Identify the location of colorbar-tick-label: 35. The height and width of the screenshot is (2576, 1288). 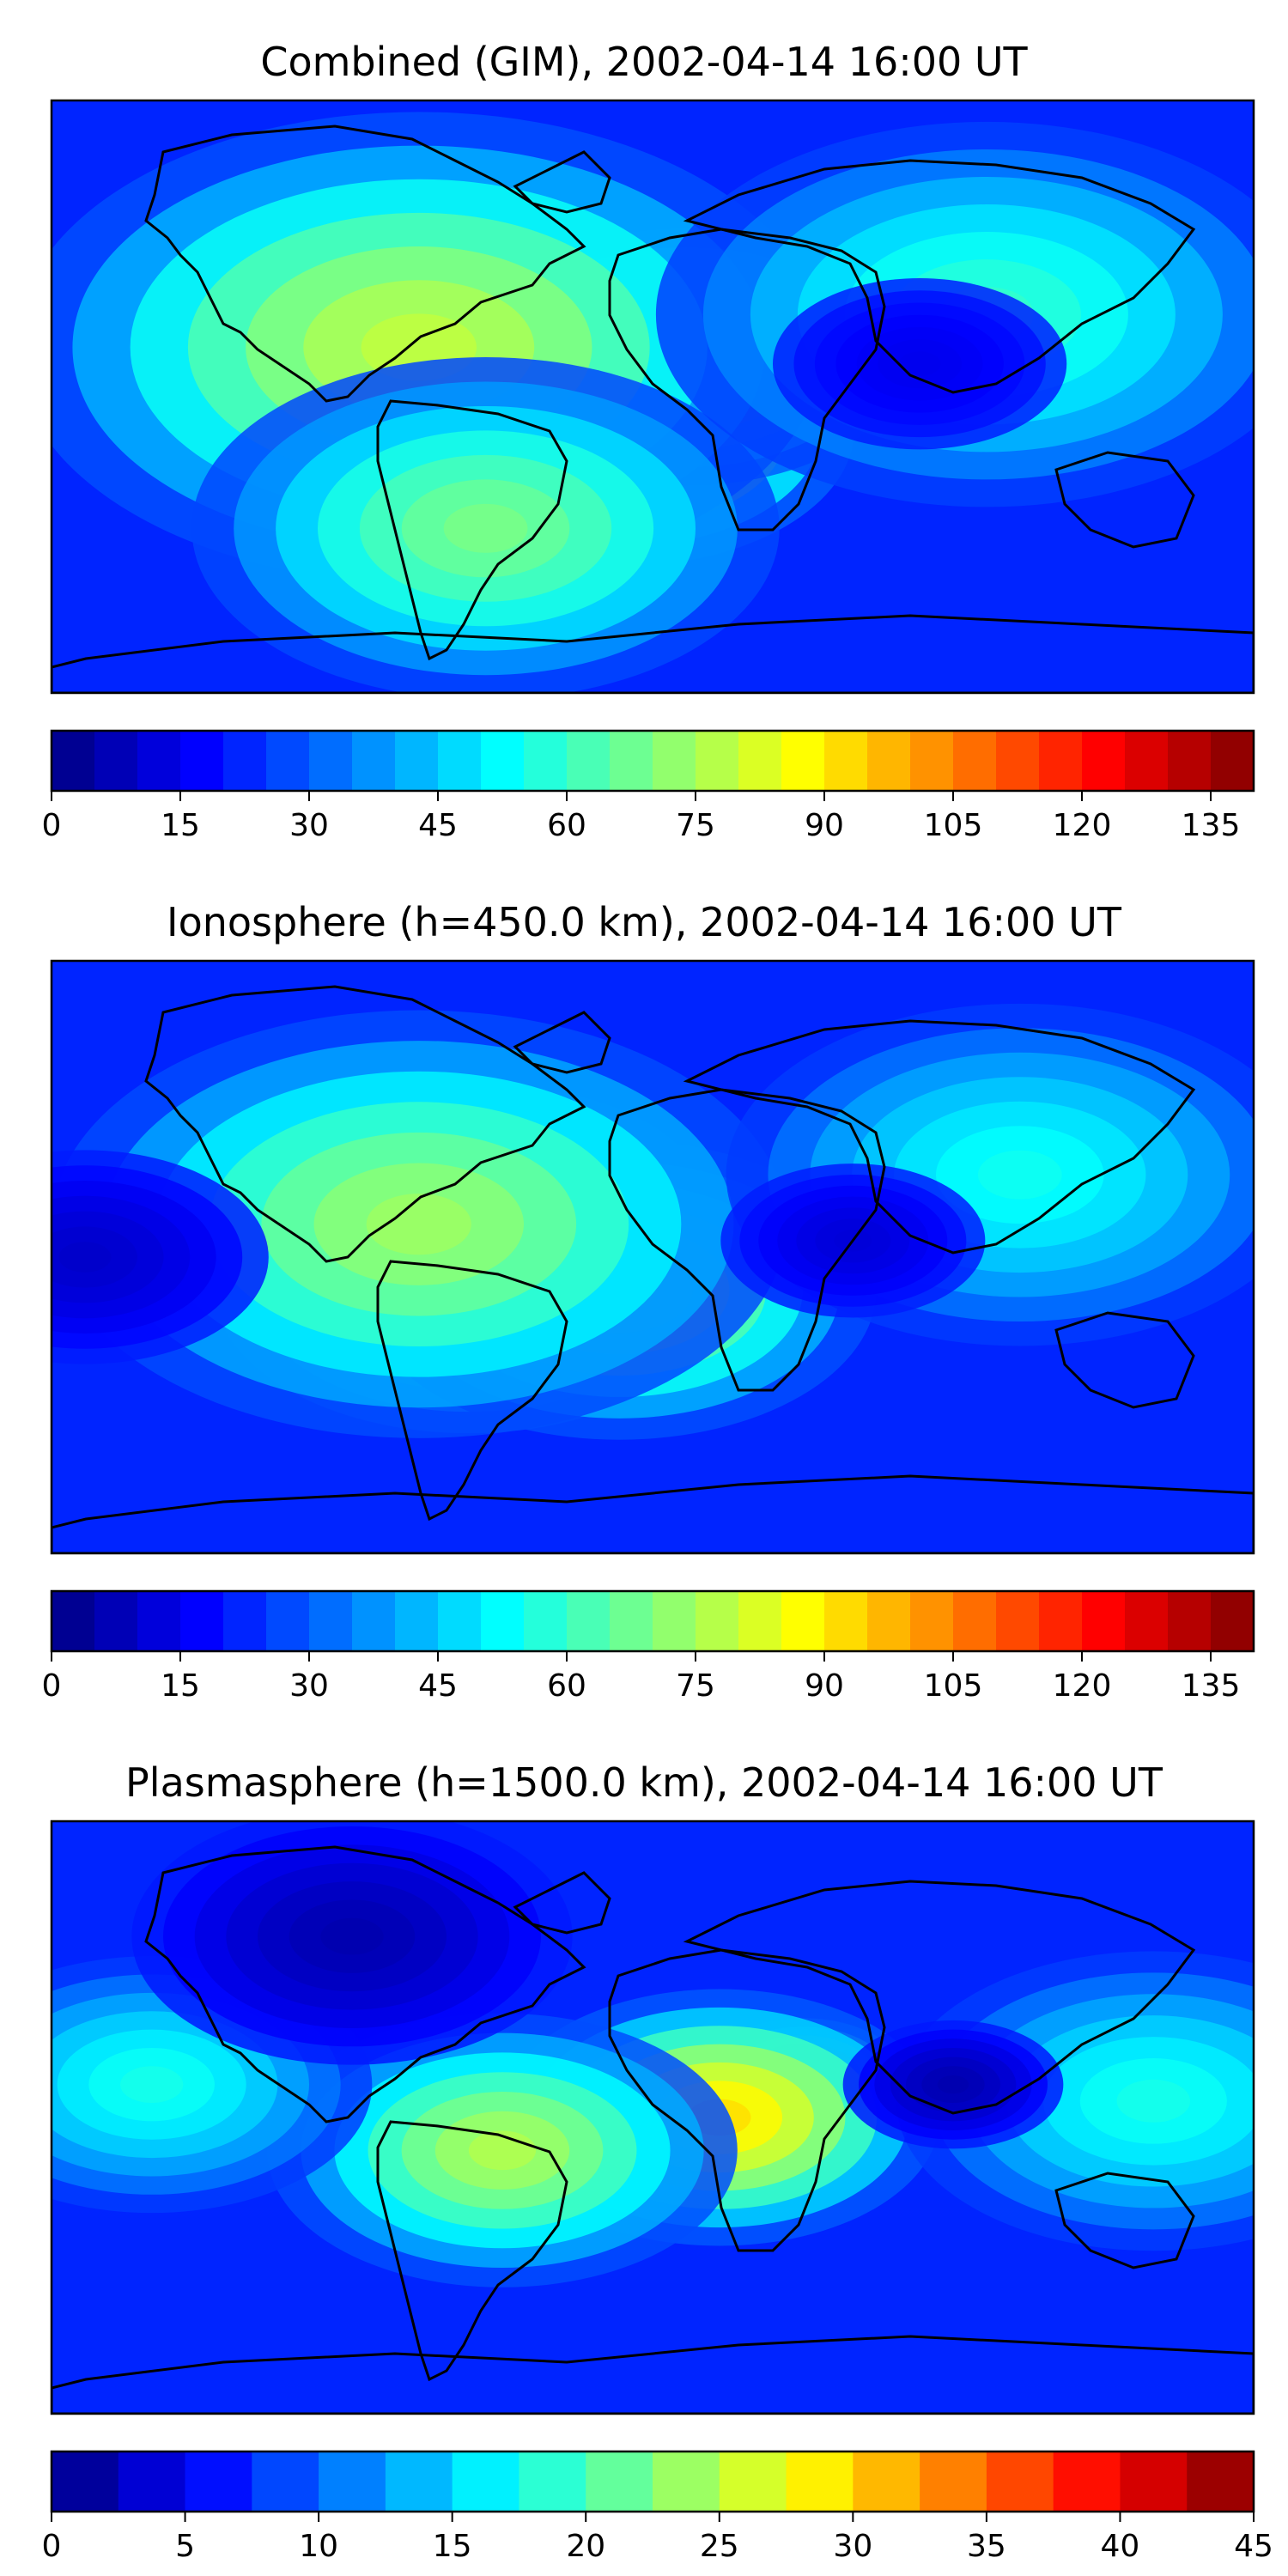
(987, 2546).